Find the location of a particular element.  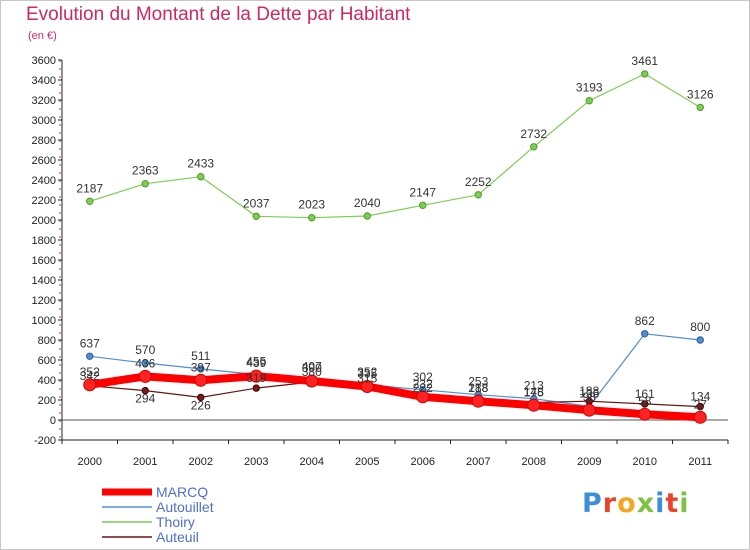

data-label-autouillet: 800 is located at coordinates (700, 327).